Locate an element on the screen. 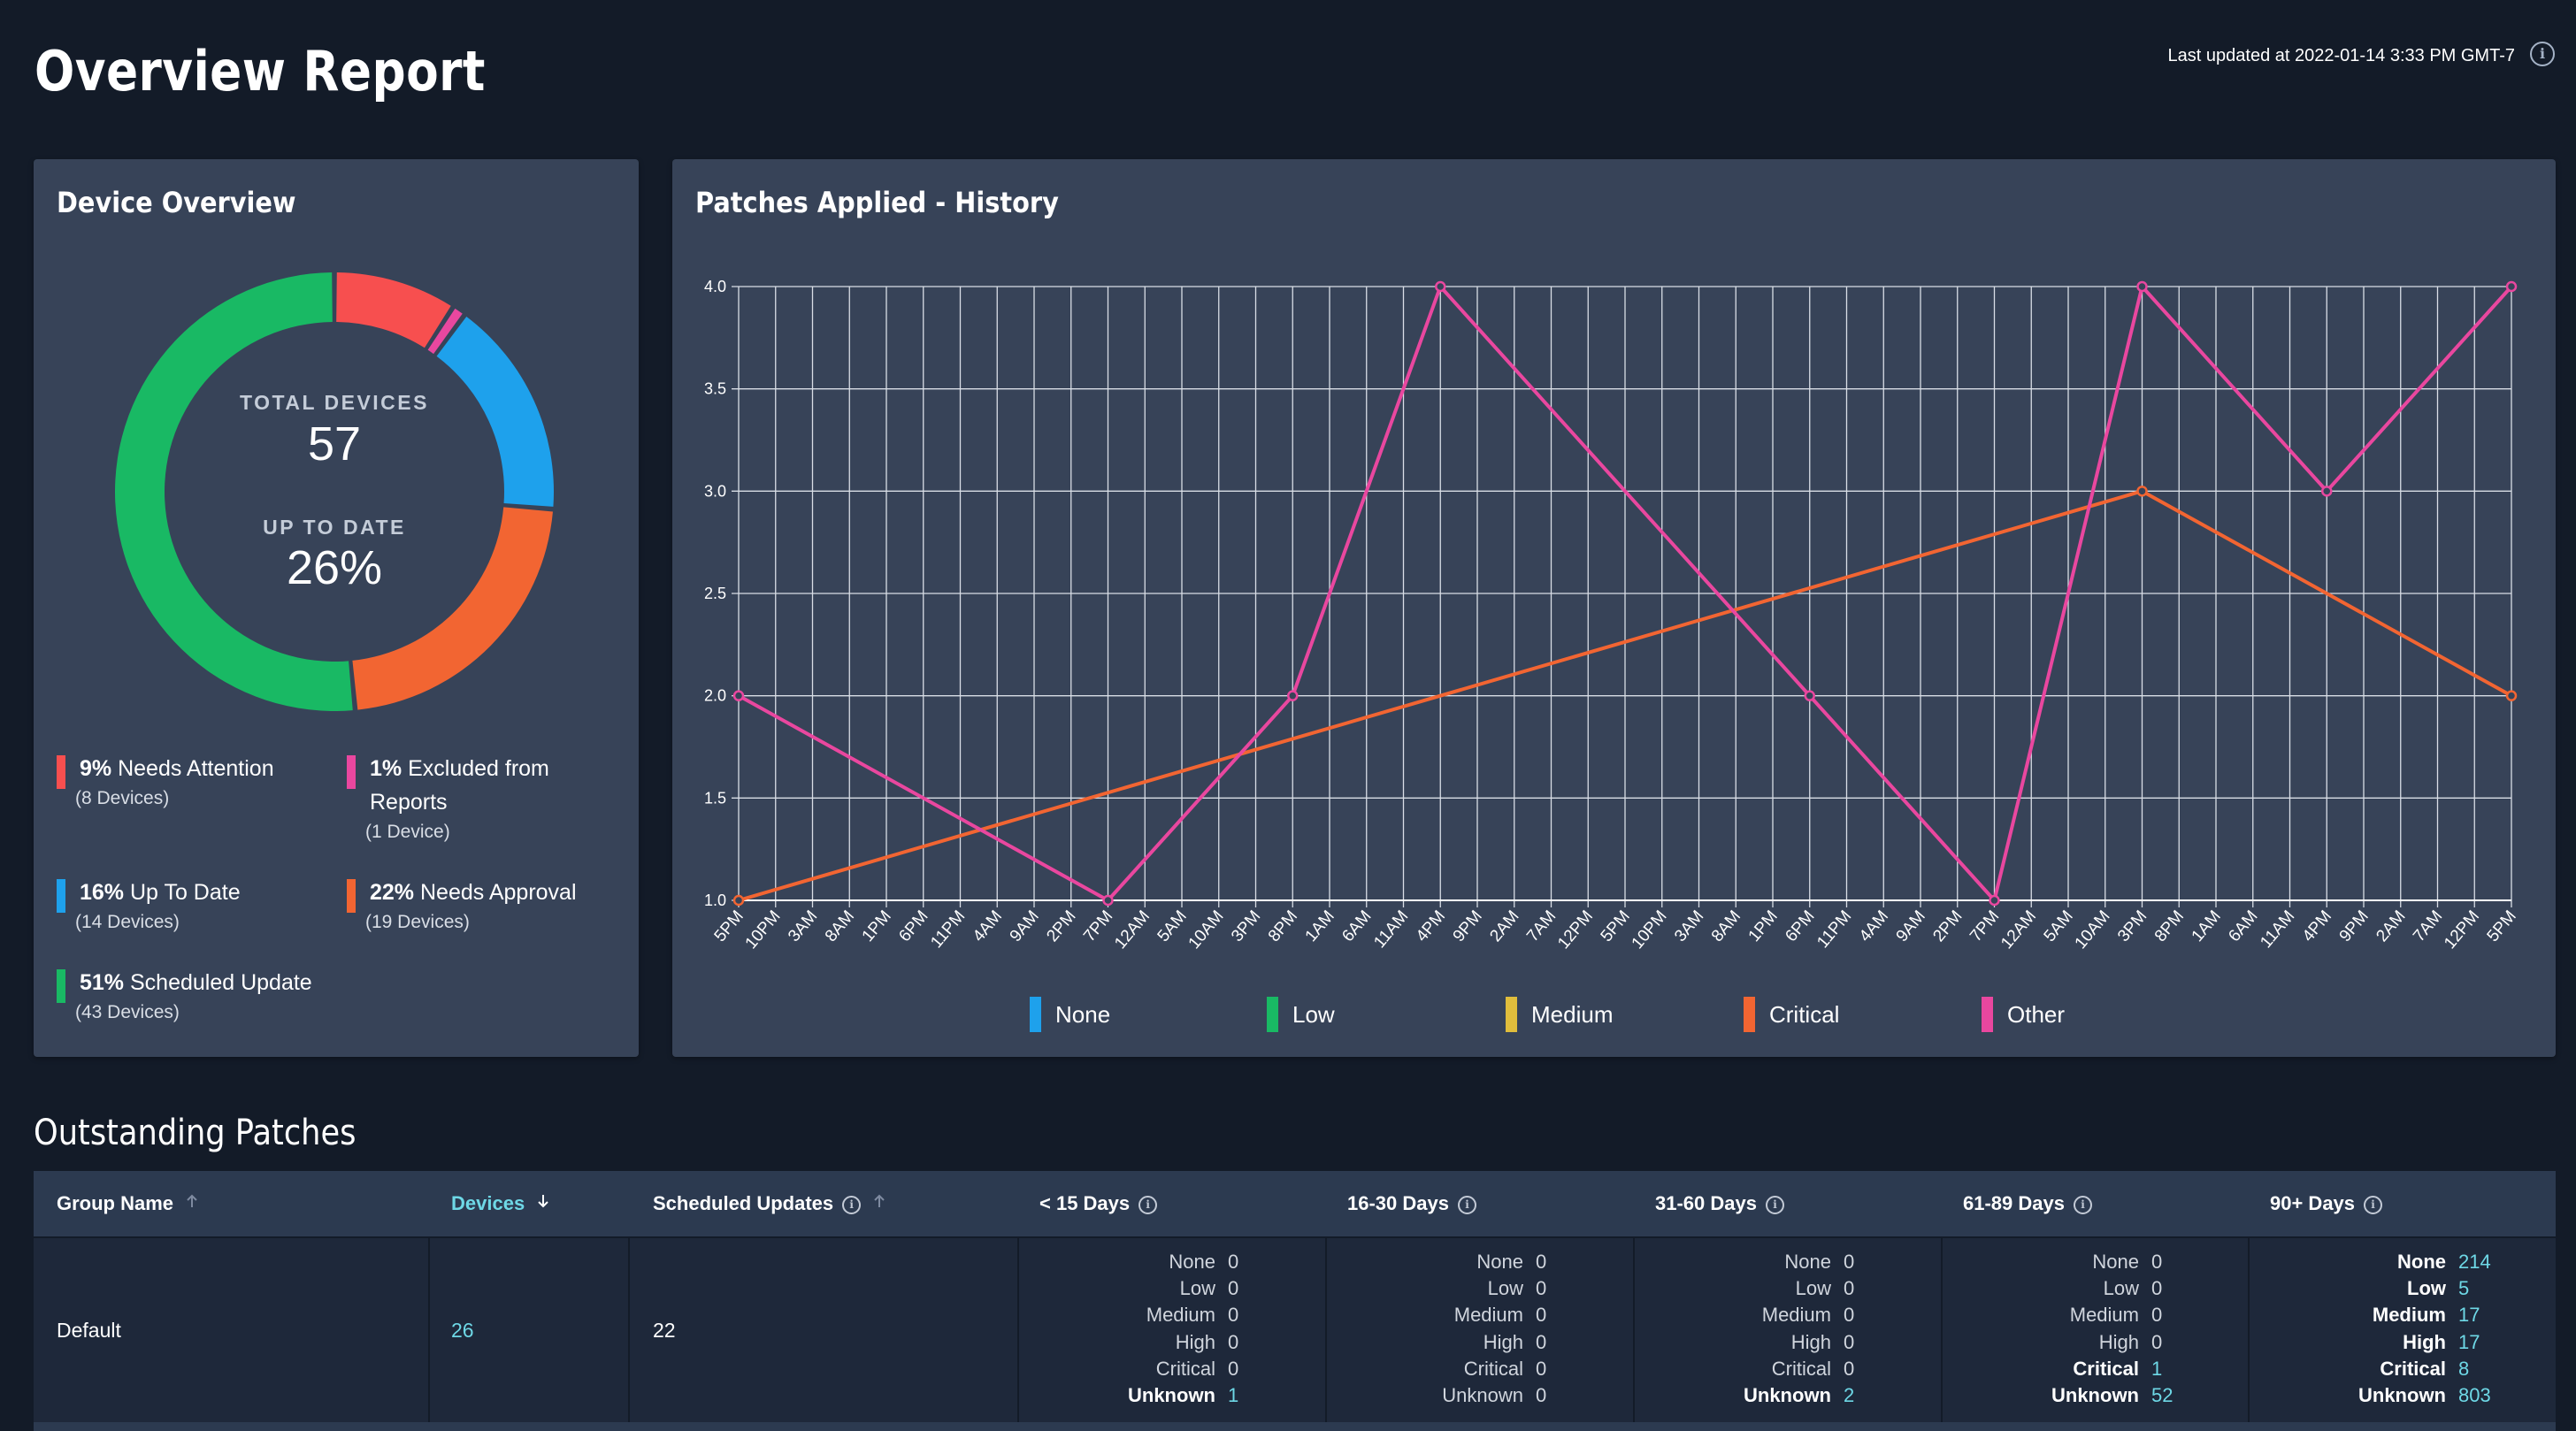  y-tick-label: 3.0 is located at coordinates (715, 491).